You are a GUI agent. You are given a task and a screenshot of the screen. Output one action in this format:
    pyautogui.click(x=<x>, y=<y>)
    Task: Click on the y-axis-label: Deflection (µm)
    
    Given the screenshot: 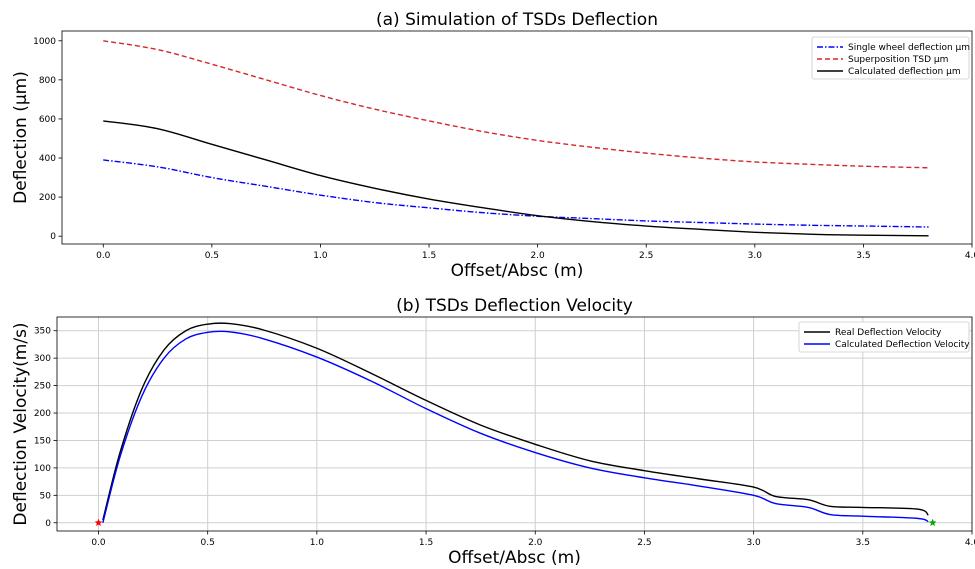 What is the action you would take?
    pyautogui.click(x=21, y=137)
    